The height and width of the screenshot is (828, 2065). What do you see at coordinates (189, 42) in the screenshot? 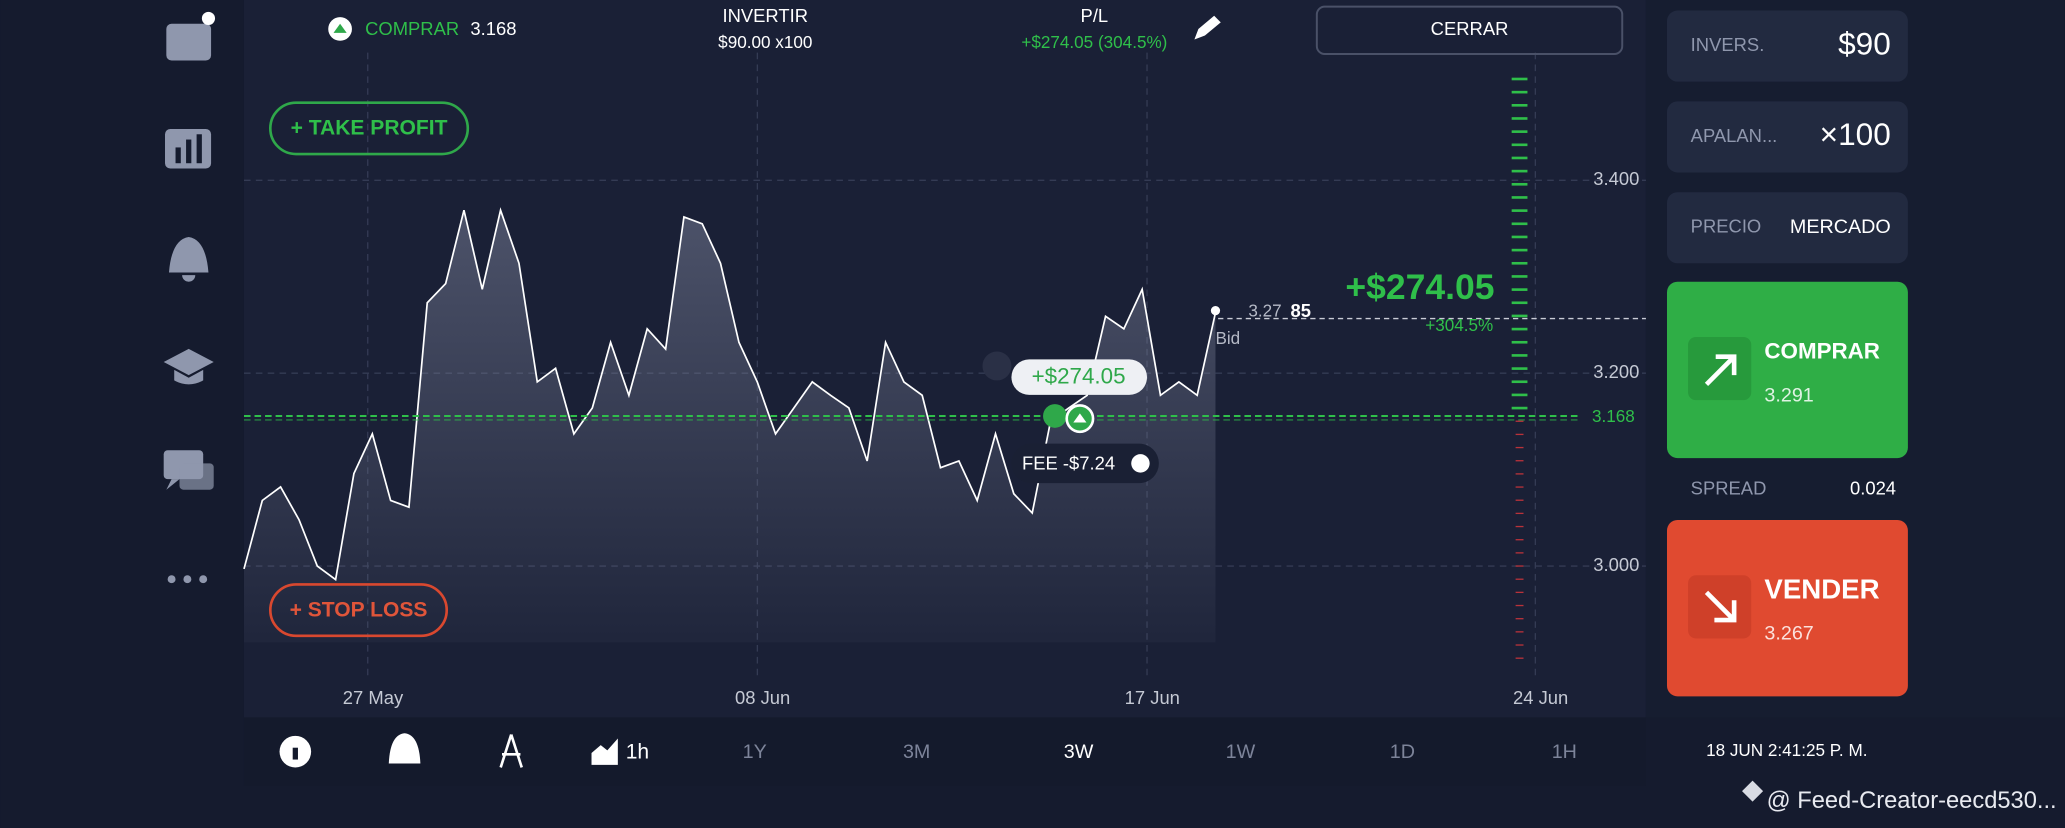
I see `portfolio-icon` at bounding box center [189, 42].